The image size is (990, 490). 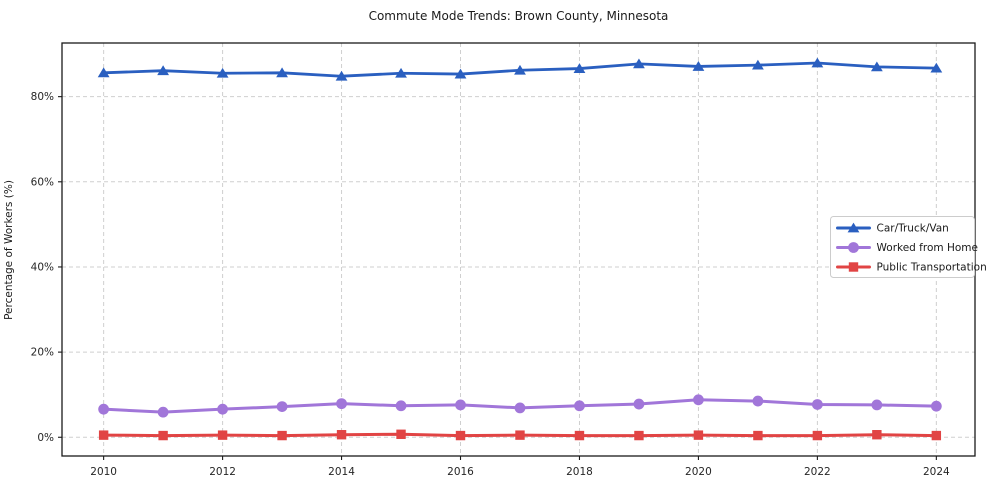 What do you see at coordinates (42, 97) in the screenshot?
I see `y-tick-label: 80%` at bounding box center [42, 97].